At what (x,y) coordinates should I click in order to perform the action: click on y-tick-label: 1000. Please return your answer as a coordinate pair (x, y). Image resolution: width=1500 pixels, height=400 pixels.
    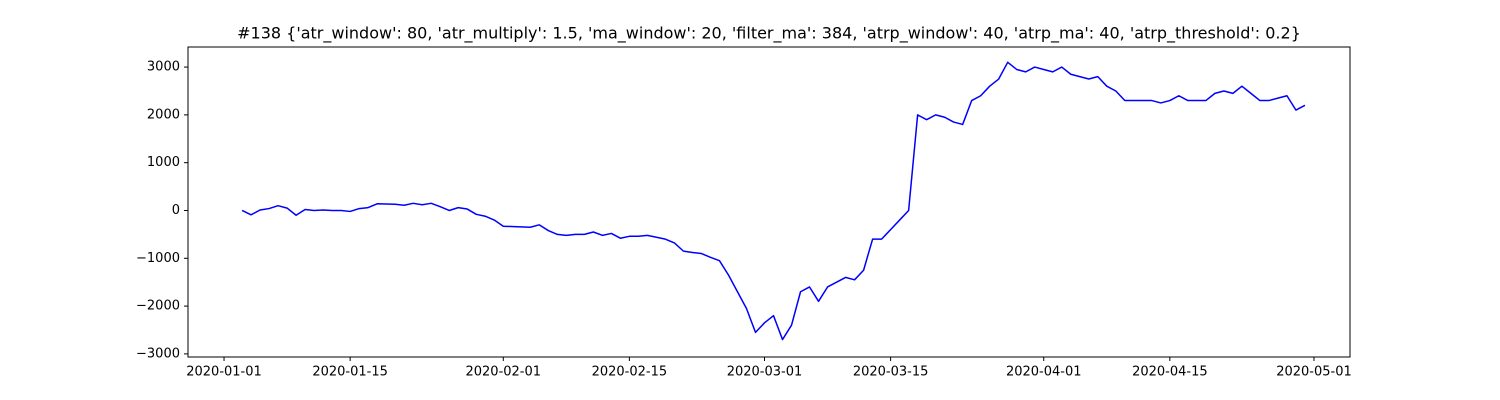
    Looking at the image, I should click on (163, 162).